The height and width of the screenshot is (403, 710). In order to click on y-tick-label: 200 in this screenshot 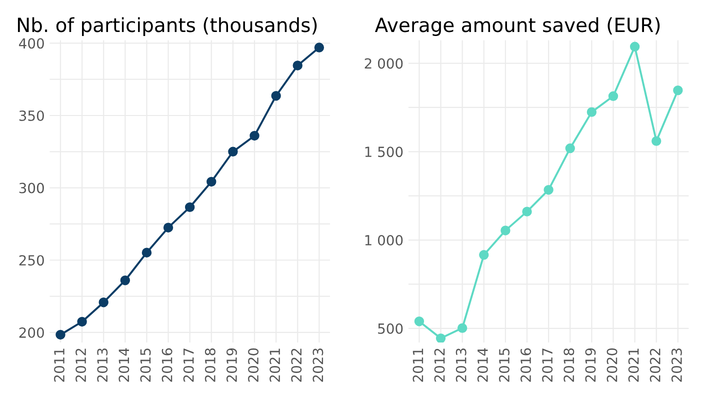, I will do `click(31, 332)`.